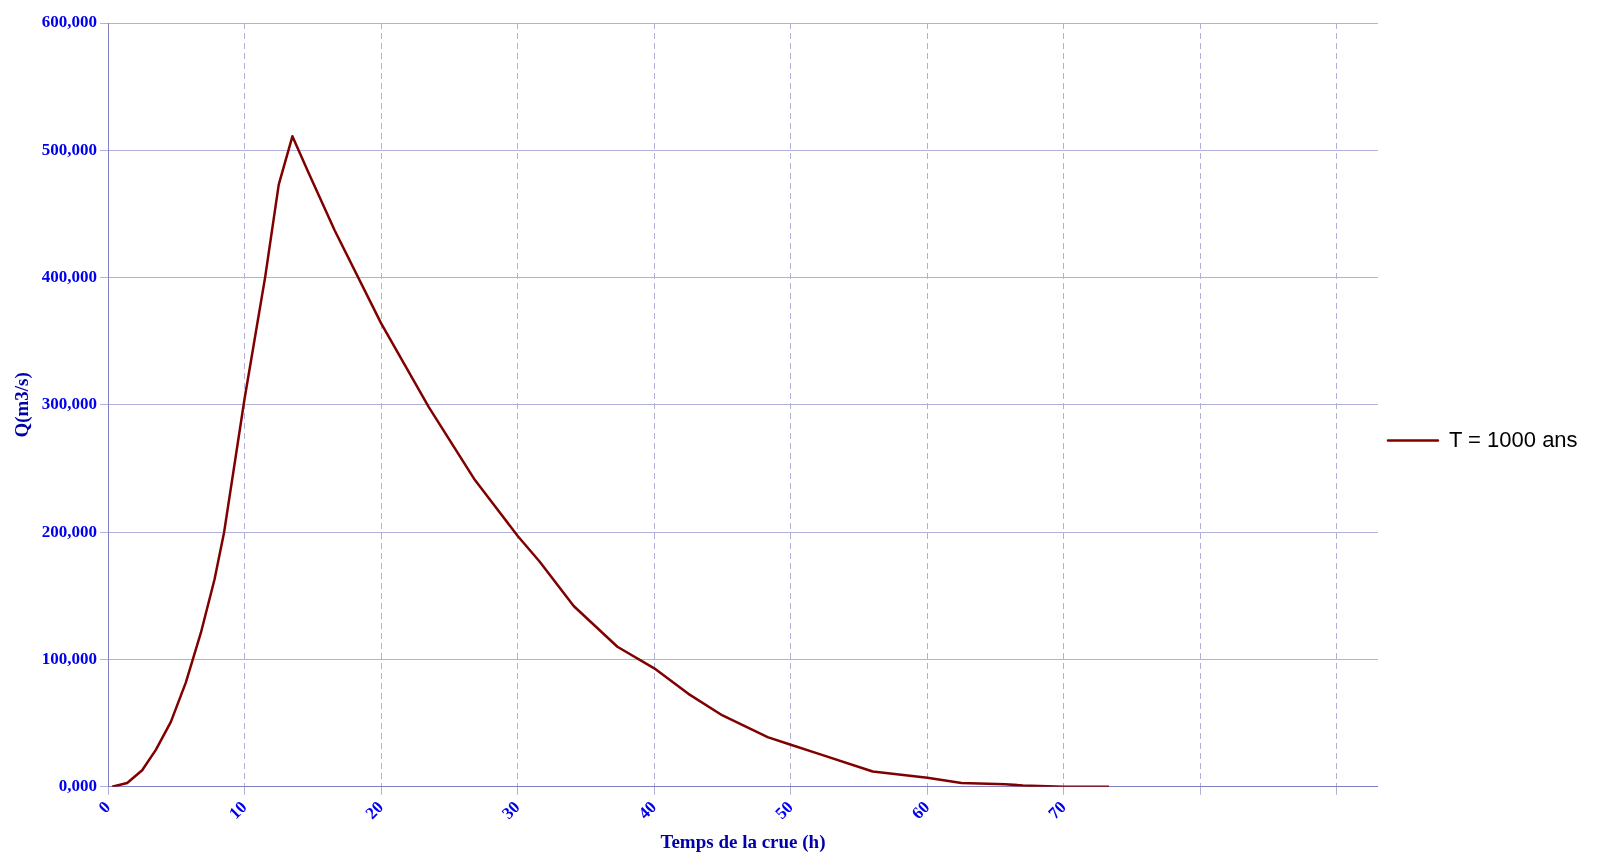  I want to click on y-tick-label: 200,000, so click(69, 531).